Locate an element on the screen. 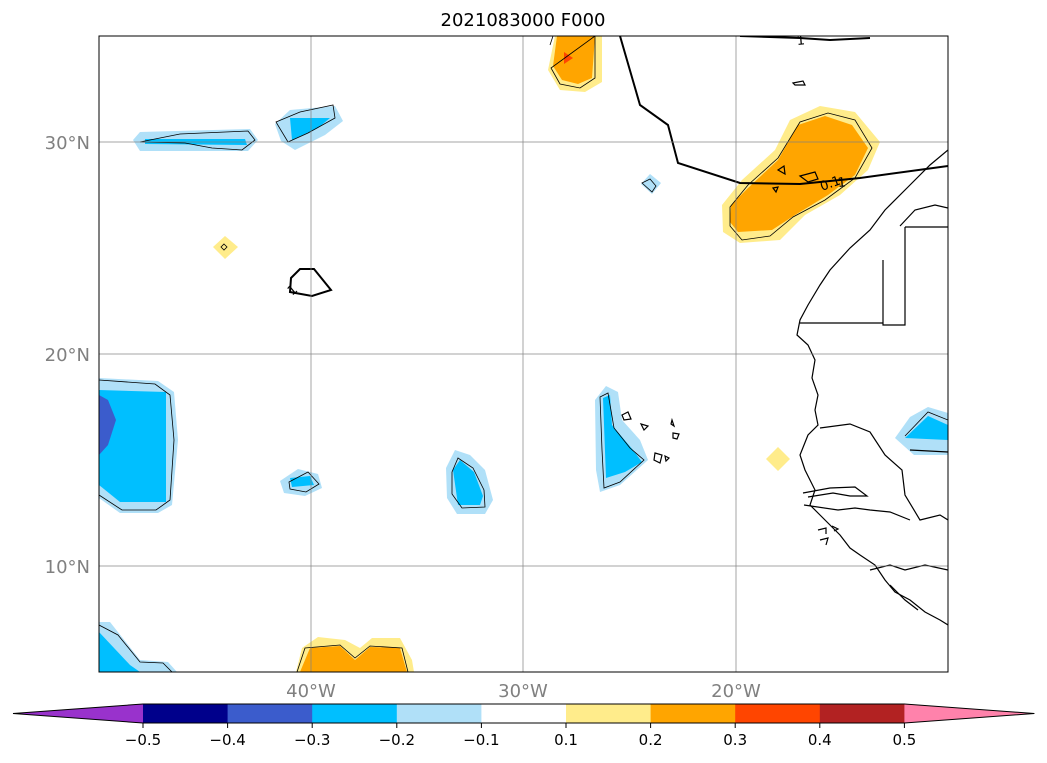 Image resolution: width=1047 pixels, height=763 pixels. madeira is located at coordinates (798, 83).